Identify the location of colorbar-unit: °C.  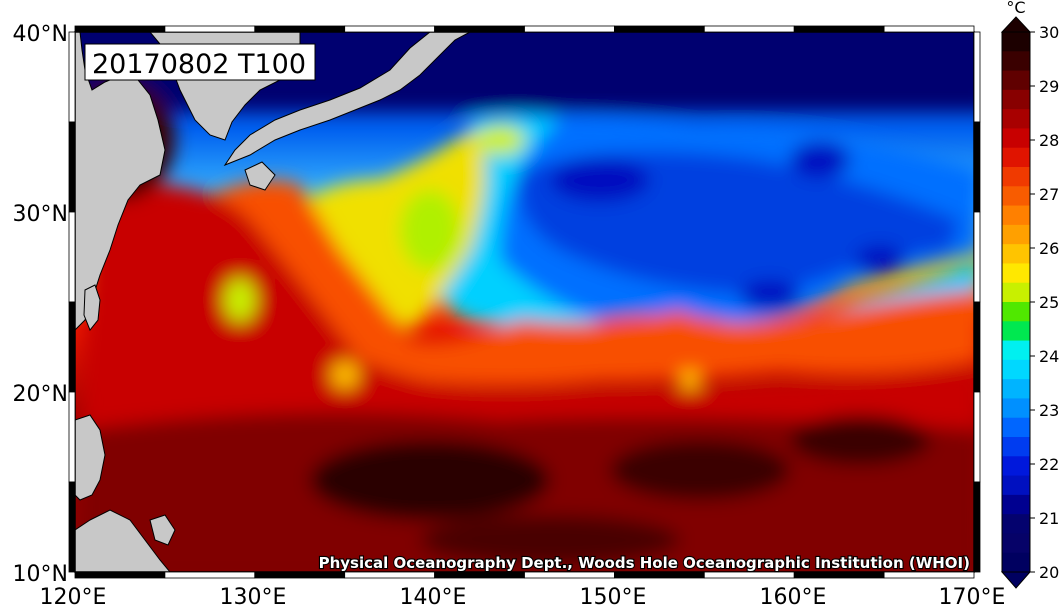
(1015, 8).